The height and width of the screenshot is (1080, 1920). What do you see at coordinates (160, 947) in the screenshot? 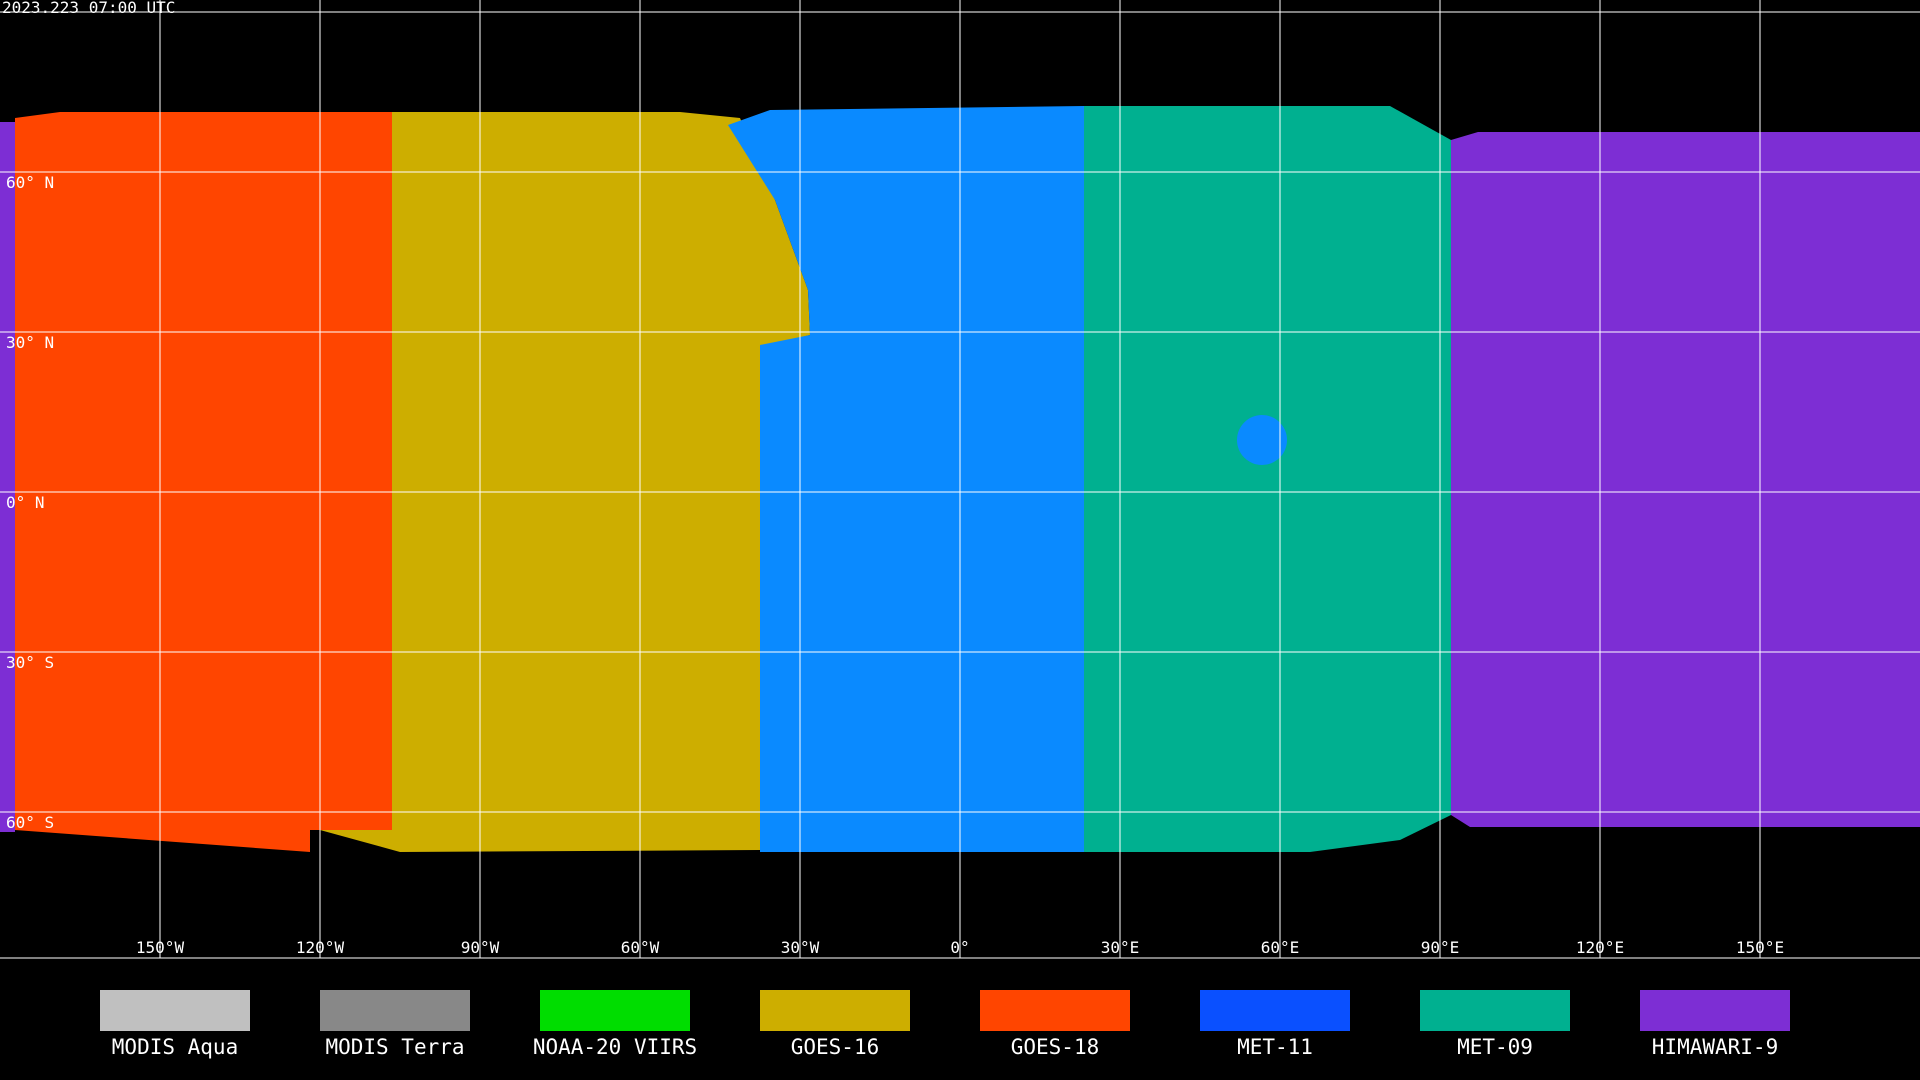
I see `longitude-label: 150°W` at bounding box center [160, 947].